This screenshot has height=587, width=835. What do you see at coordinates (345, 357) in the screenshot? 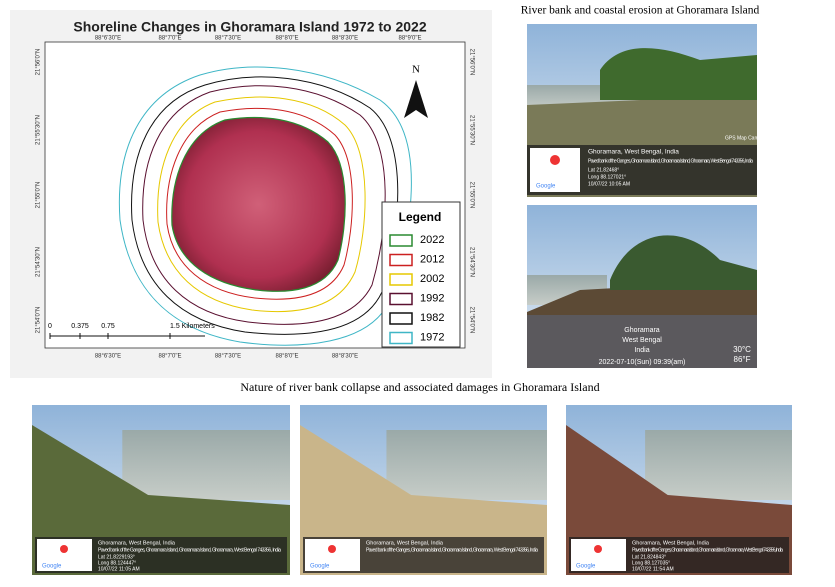
I see `lon-label-bottom: 88°8'30"E` at bounding box center [345, 357].